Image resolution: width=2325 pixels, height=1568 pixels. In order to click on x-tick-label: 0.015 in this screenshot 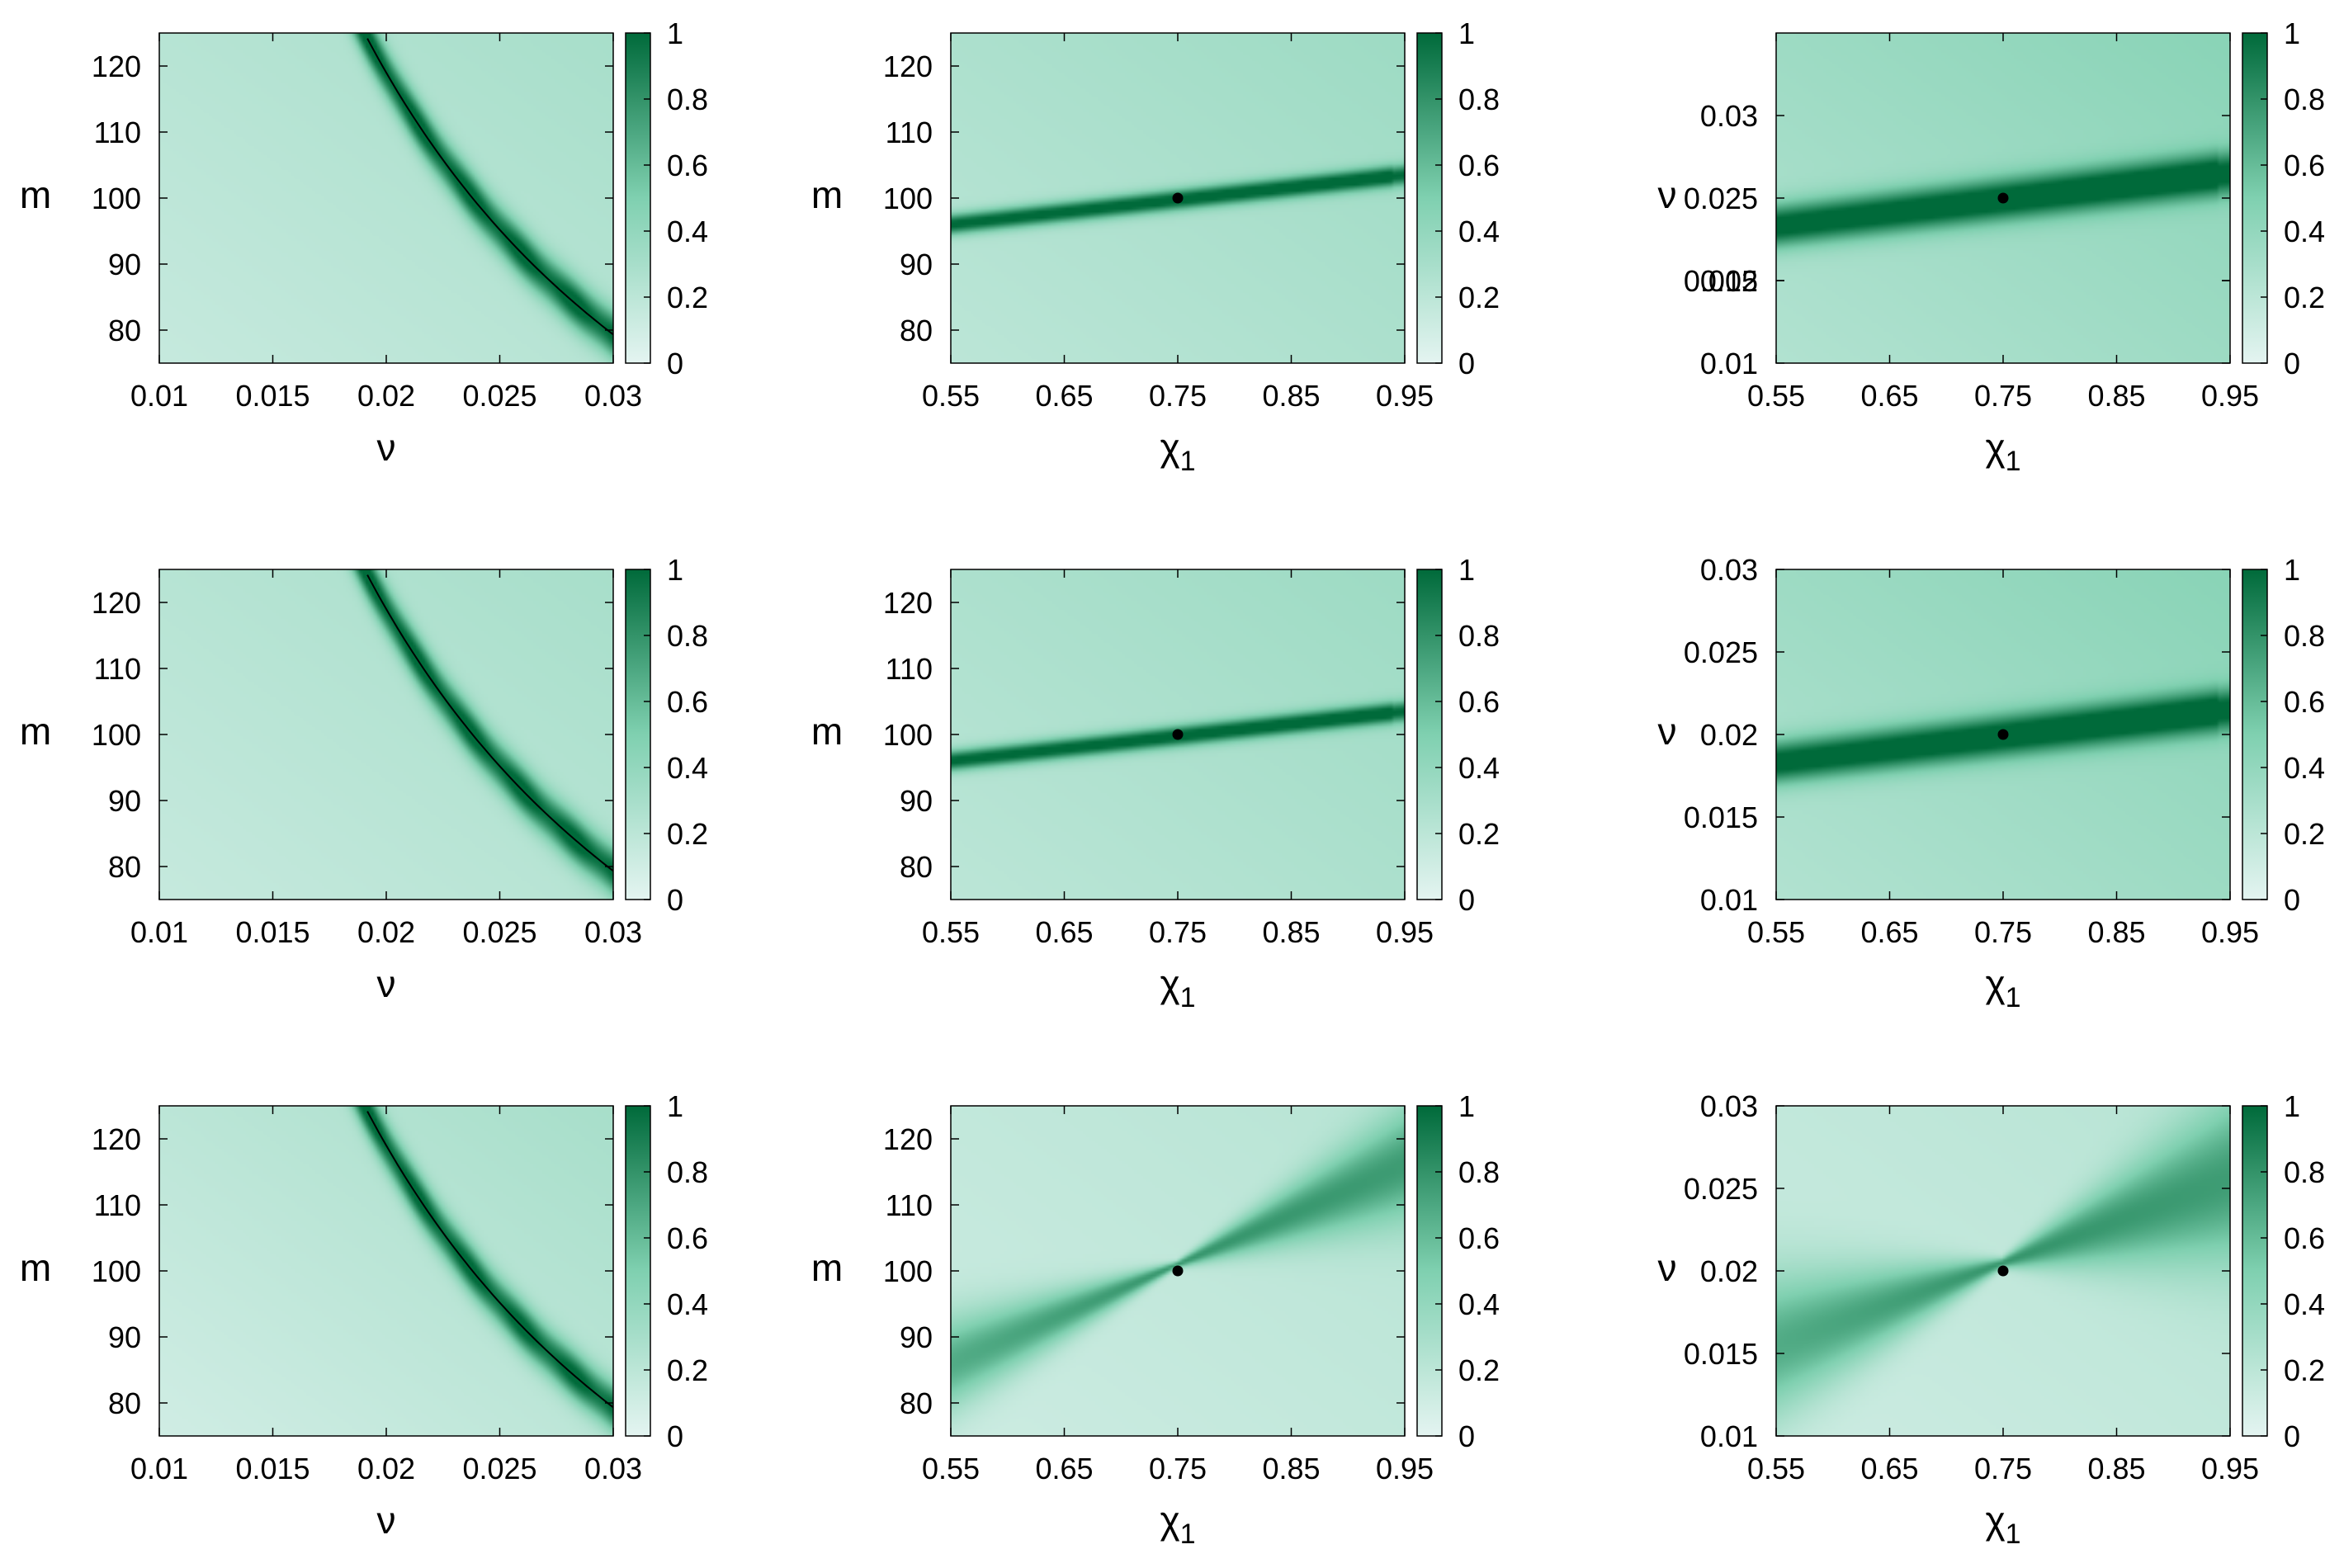, I will do `click(272, 396)`.